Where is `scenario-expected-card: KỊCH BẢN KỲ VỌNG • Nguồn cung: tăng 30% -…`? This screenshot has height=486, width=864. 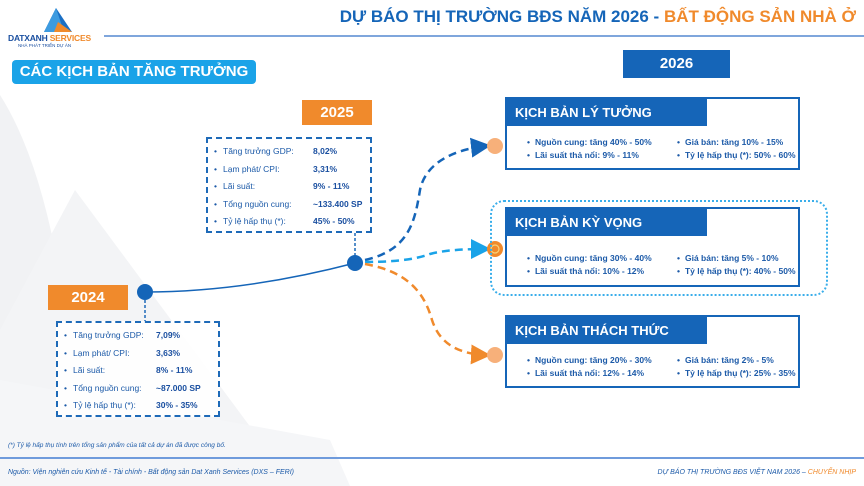
scenario-expected-card: KỊCH BẢN KỲ VỌNG • Nguồn cung: tăng 30% -… is located at coordinates (652, 247).